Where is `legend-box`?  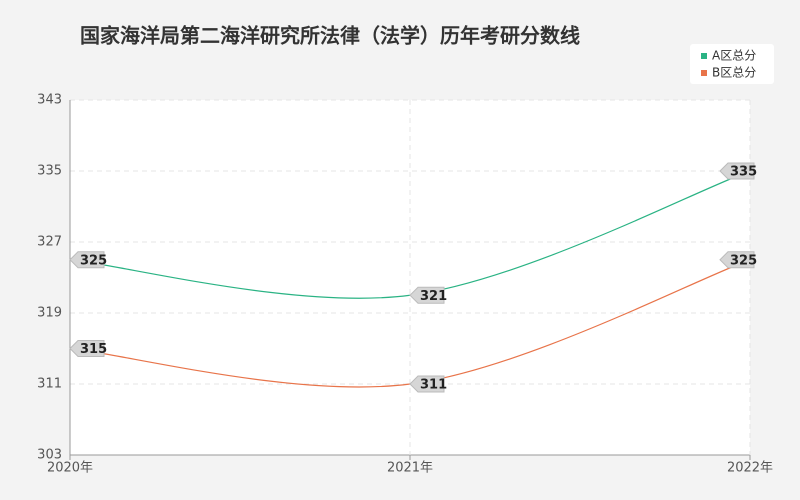 legend-box is located at coordinates (732, 64).